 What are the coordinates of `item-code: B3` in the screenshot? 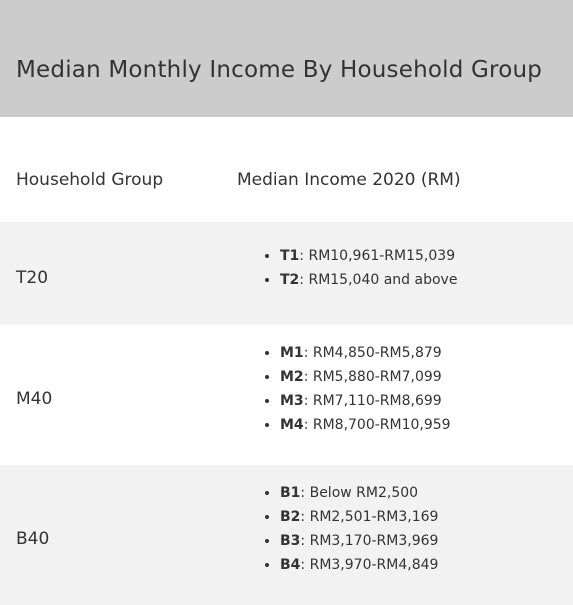 It's located at (290, 541).